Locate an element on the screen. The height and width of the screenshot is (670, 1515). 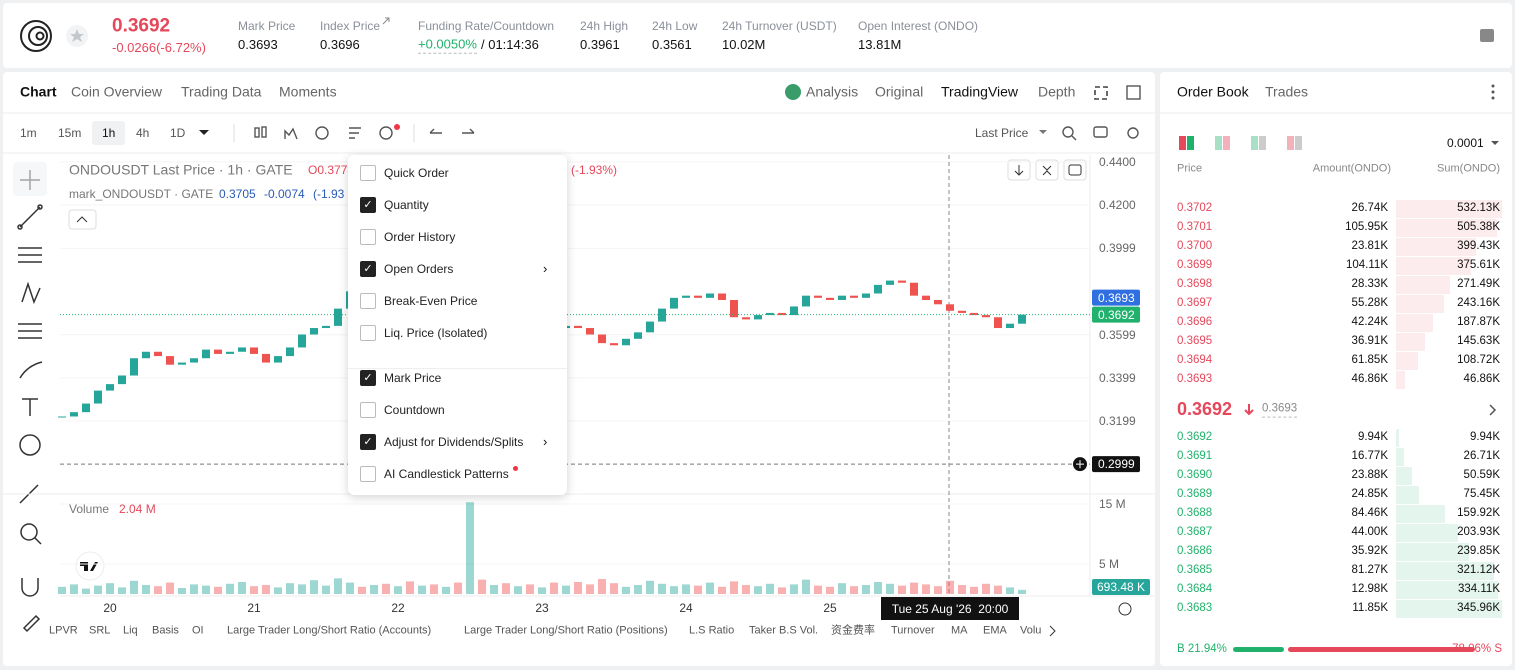
ob-price: 0.3686 is located at coordinates (1195, 551).